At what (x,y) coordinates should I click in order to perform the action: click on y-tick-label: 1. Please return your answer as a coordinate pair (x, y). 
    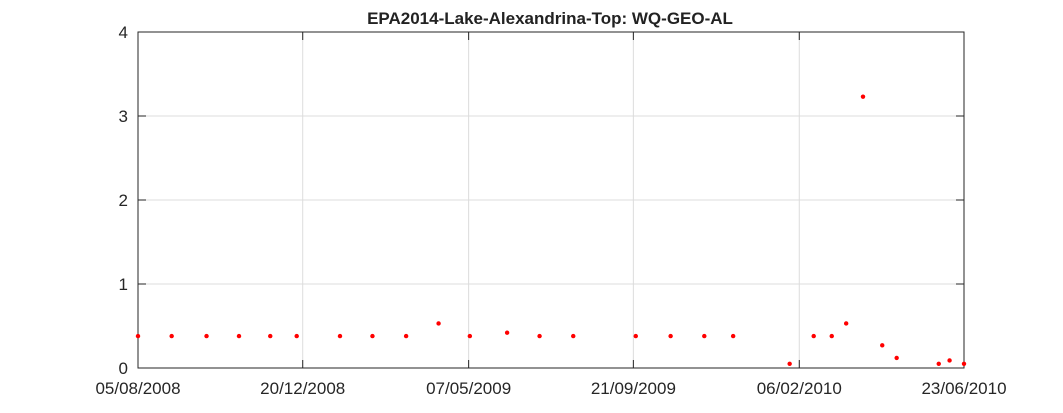
    Looking at the image, I should click on (123, 284).